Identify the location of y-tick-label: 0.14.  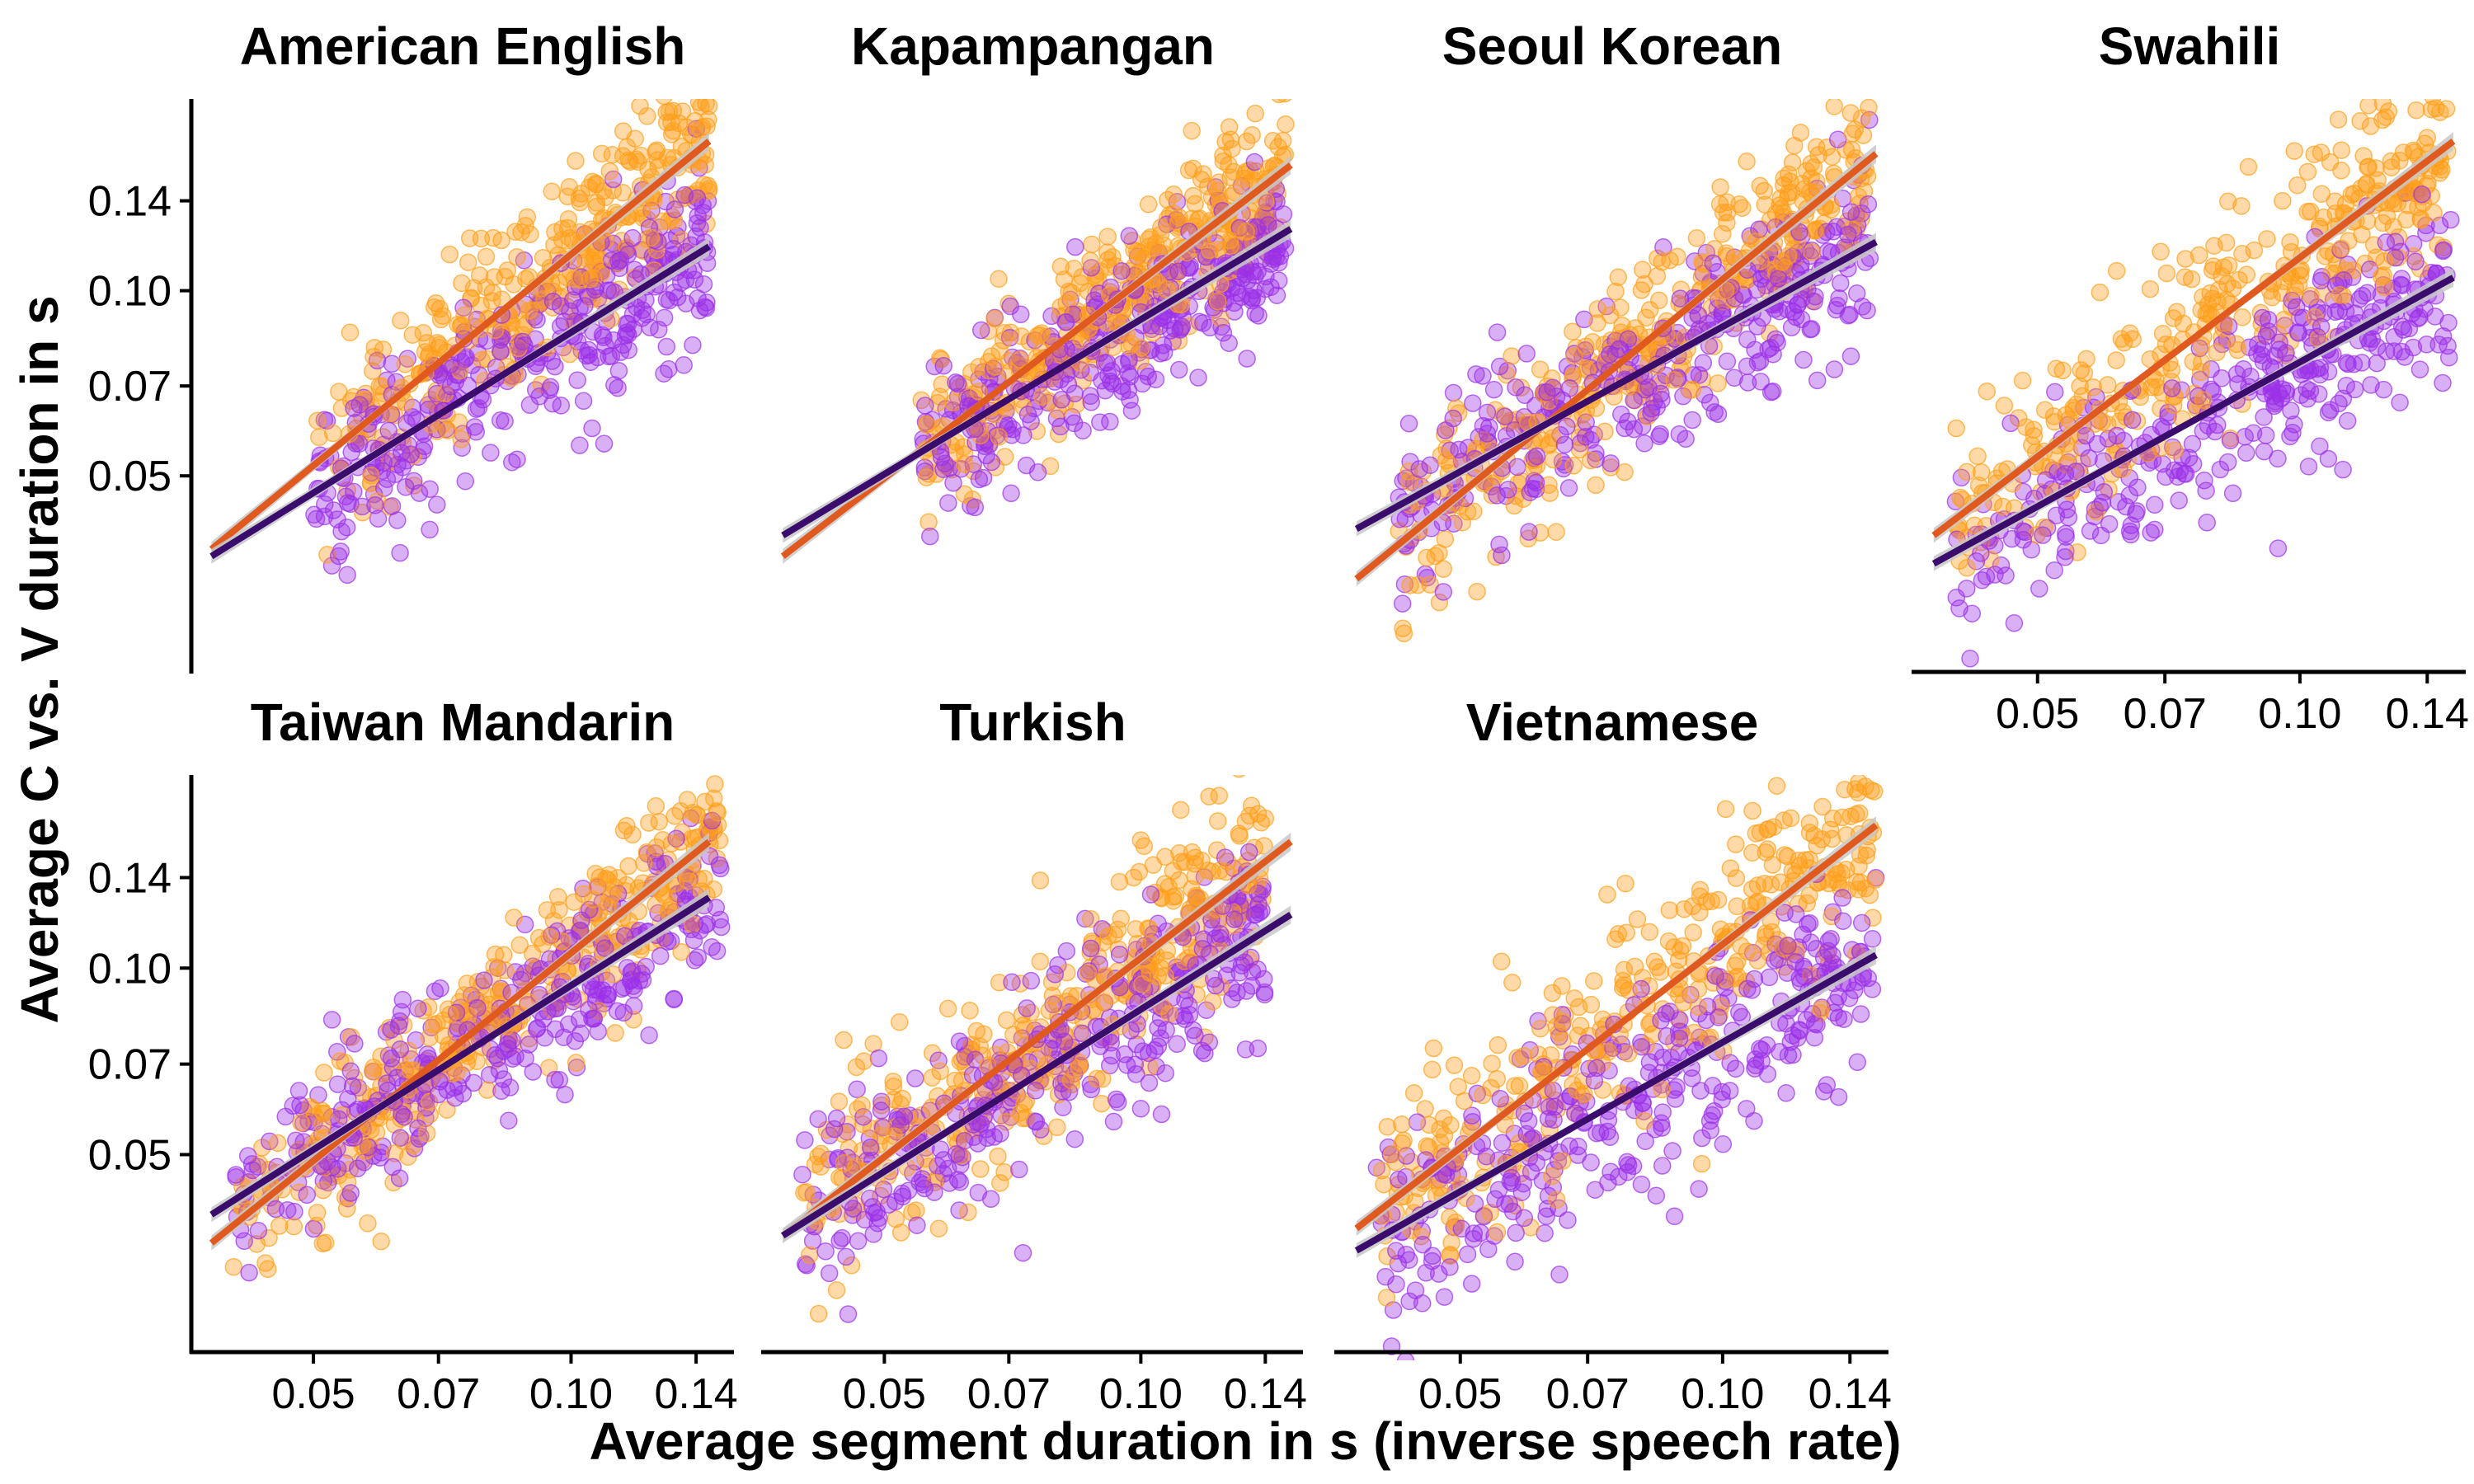
(130, 202).